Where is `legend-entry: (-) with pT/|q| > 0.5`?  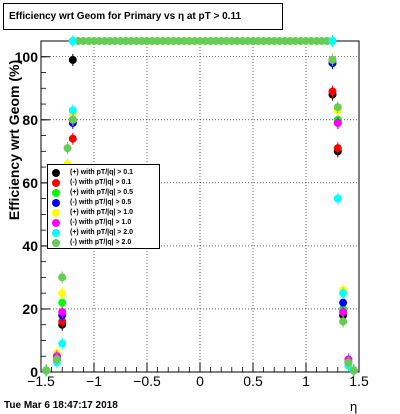 legend-entry: (-) with pT/|q| > 0.5 is located at coordinates (103, 203).